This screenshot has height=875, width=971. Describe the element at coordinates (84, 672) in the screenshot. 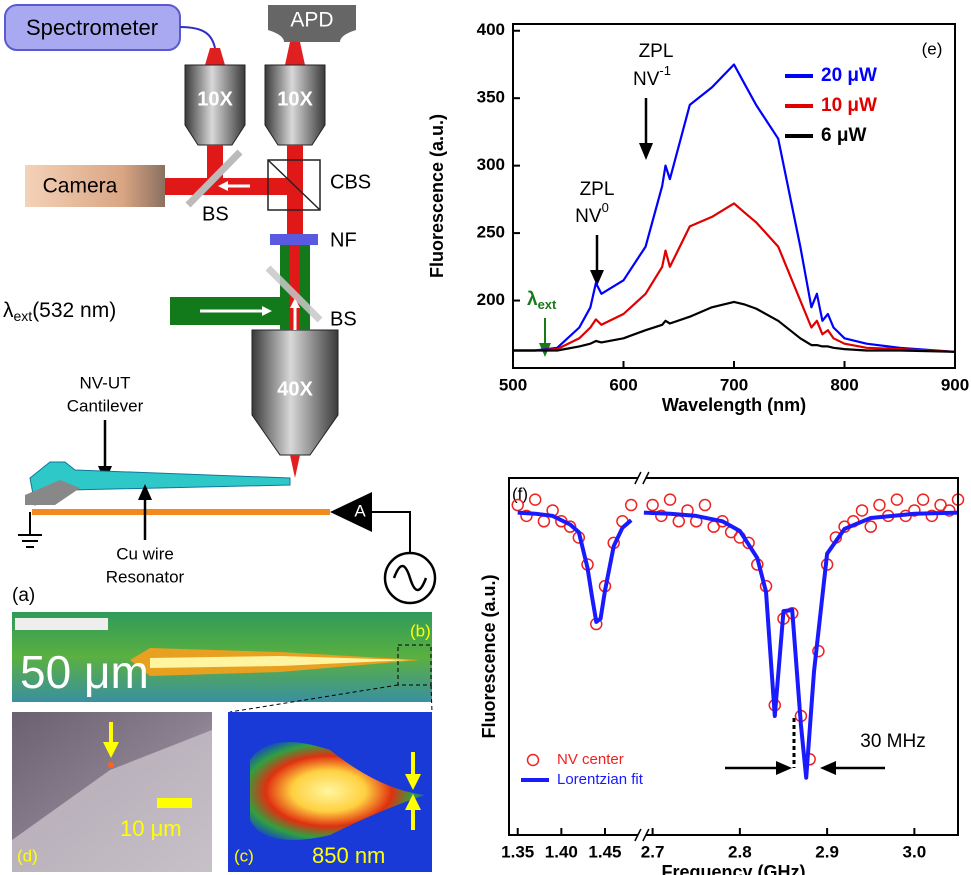

I see `scale-label: 50 μm` at that location.